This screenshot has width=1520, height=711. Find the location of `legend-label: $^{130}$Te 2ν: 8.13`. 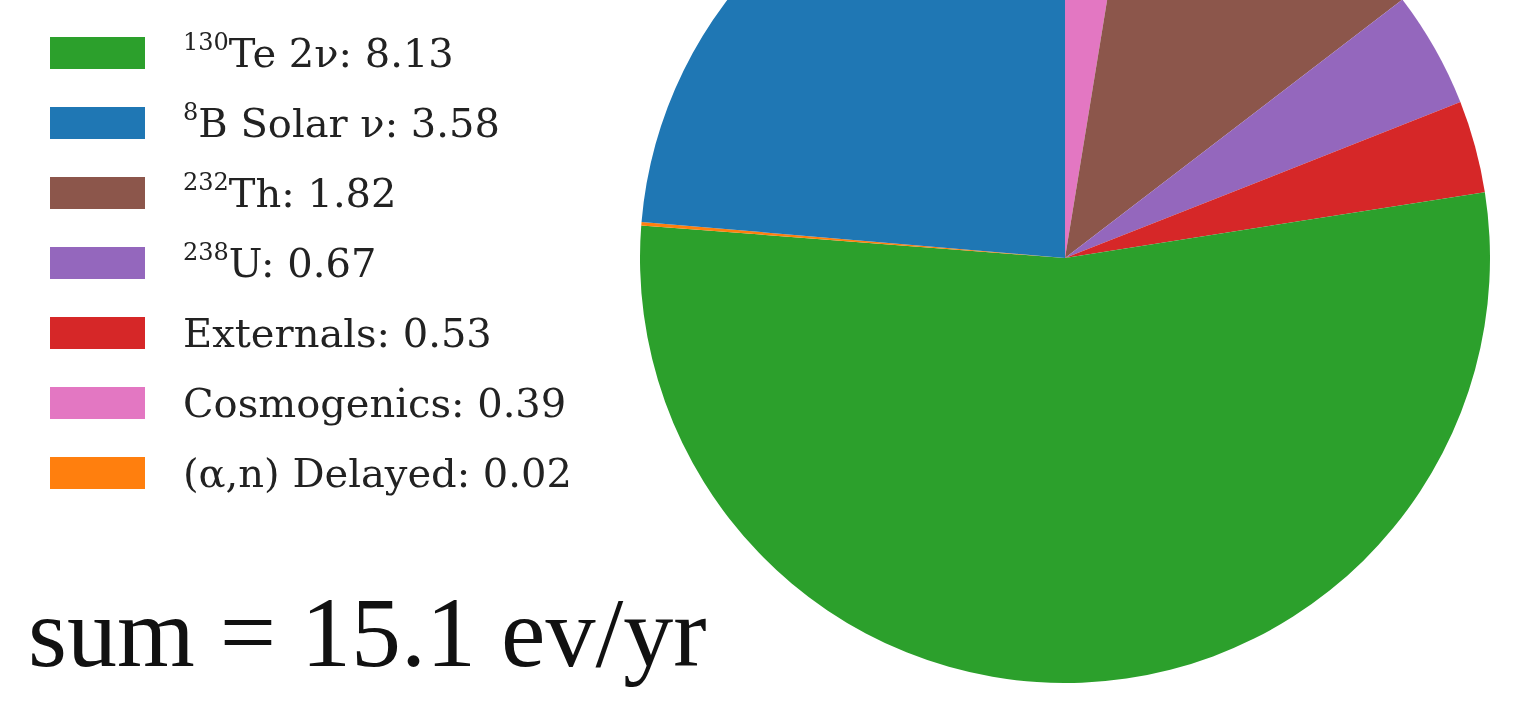

legend-label: $^{130}$Te 2ν: 8.13 is located at coordinates (318, 52).